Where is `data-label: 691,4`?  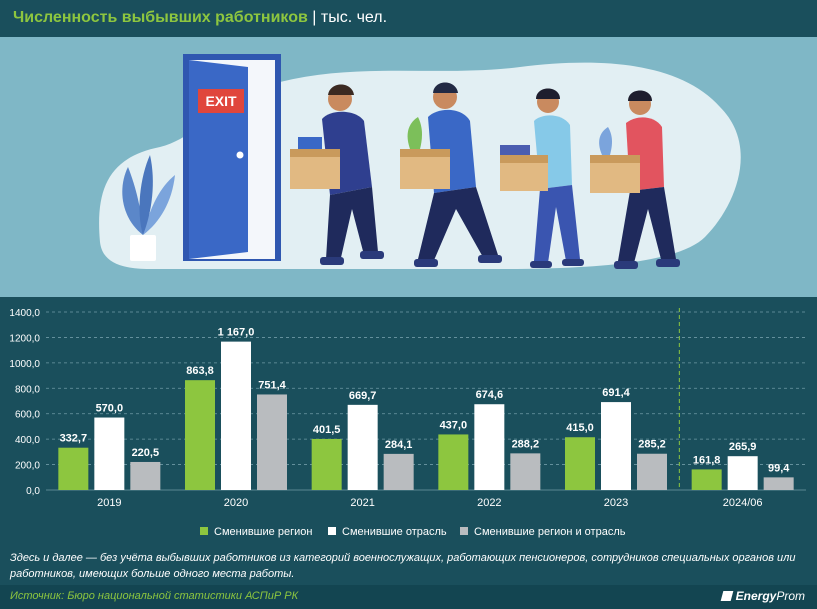
data-label: 691,4 is located at coordinates (616, 393).